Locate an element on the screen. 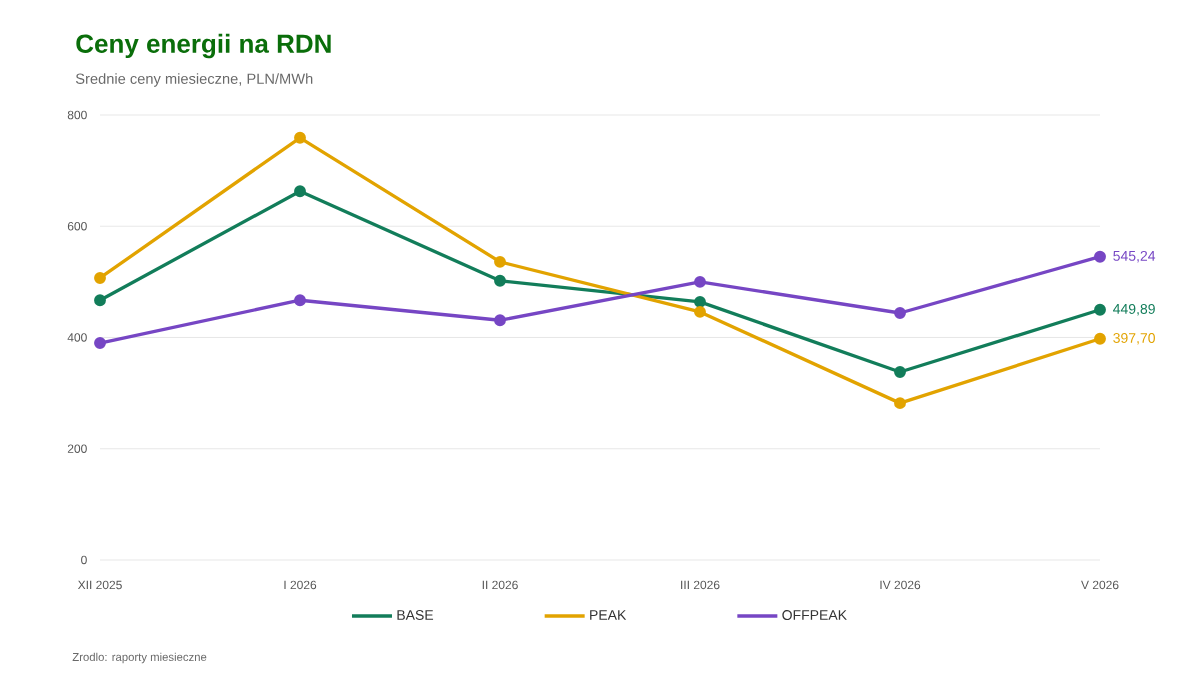 The width and height of the screenshot is (1200, 680). data-label: 397,70 is located at coordinates (1134, 339).